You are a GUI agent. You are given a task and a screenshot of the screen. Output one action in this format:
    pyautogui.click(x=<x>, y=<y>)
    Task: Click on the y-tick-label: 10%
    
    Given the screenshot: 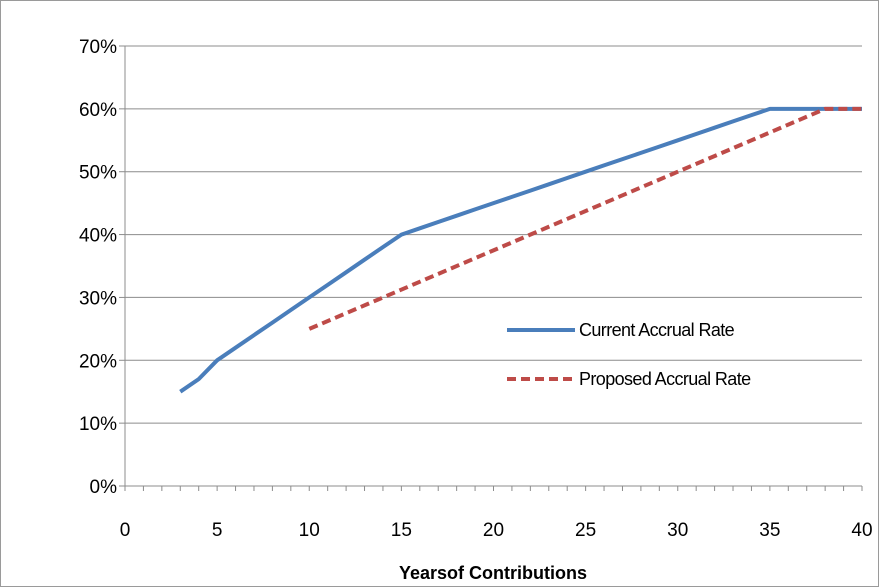 What is the action you would take?
    pyautogui.click(x=98, y=424)
    